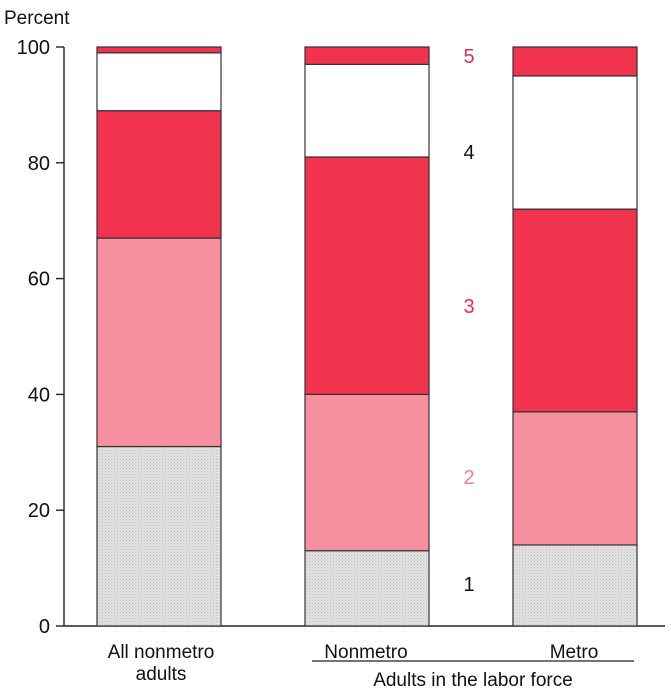  What do you see at coordinates (468, 321) in the screenshot?
I see `segment-labels: 1 2 3 4 5` at bounding box center [468, 321].